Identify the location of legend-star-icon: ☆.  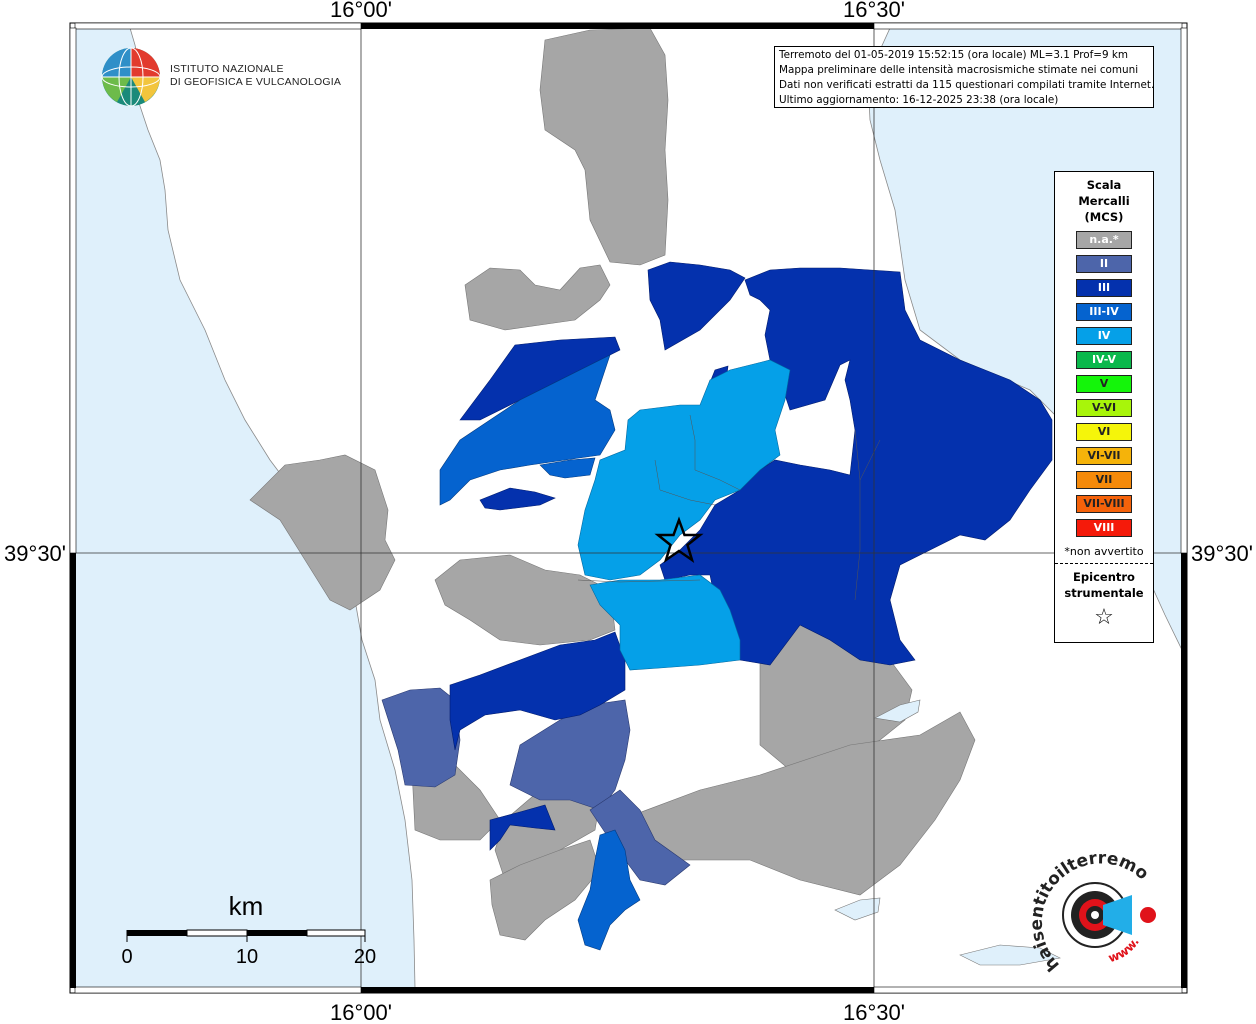
(1104, 617).